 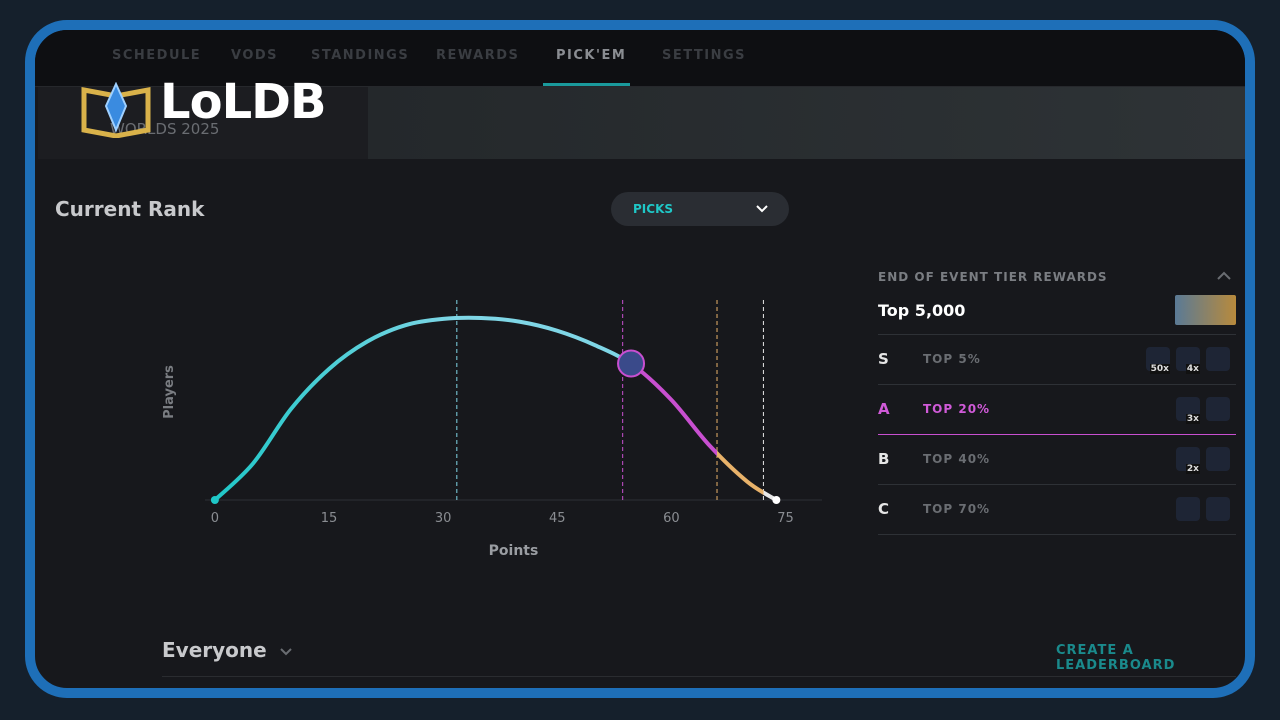 I want to click on nav-item: STANDINGS, so click(x=360, y=55).